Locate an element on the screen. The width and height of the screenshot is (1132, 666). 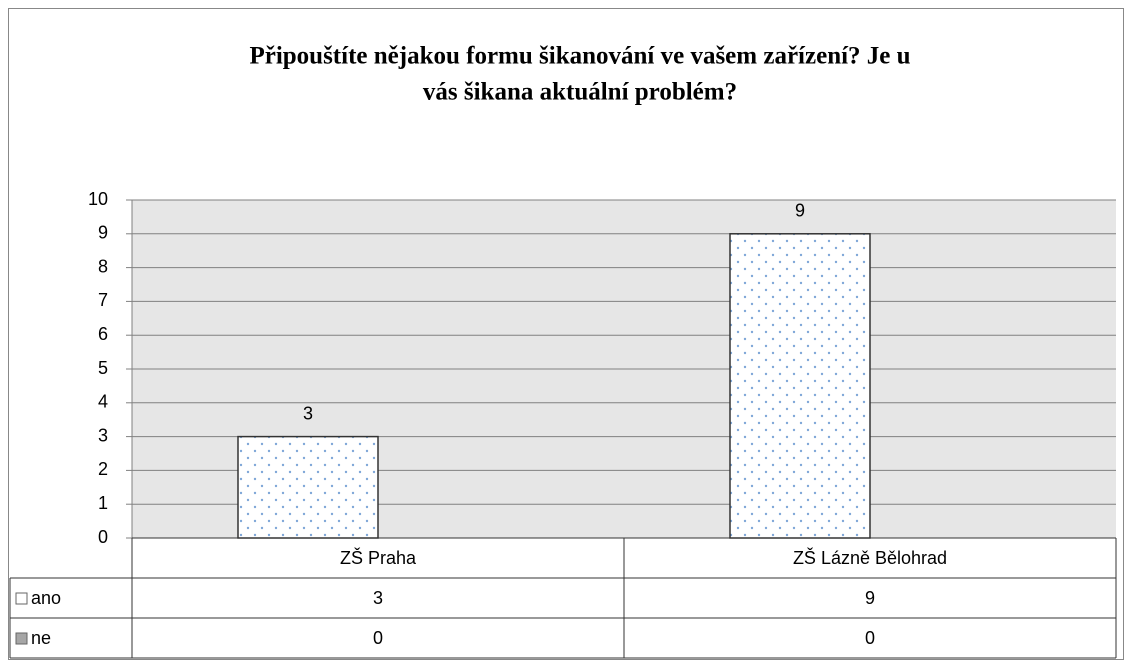
legend-label: ne is located at coordinates (41, 638).